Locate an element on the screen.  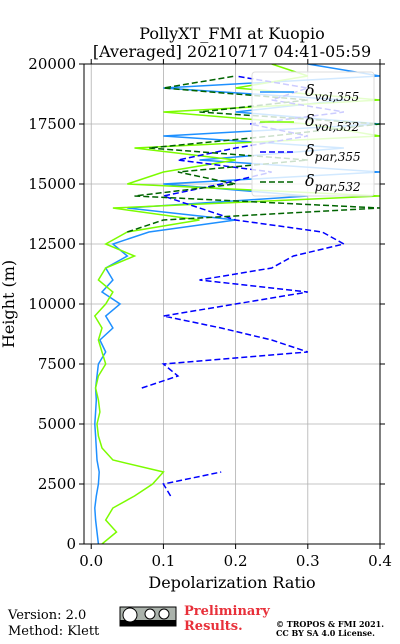
y-tick-label: 15000 is located at coordinates (52, 184).